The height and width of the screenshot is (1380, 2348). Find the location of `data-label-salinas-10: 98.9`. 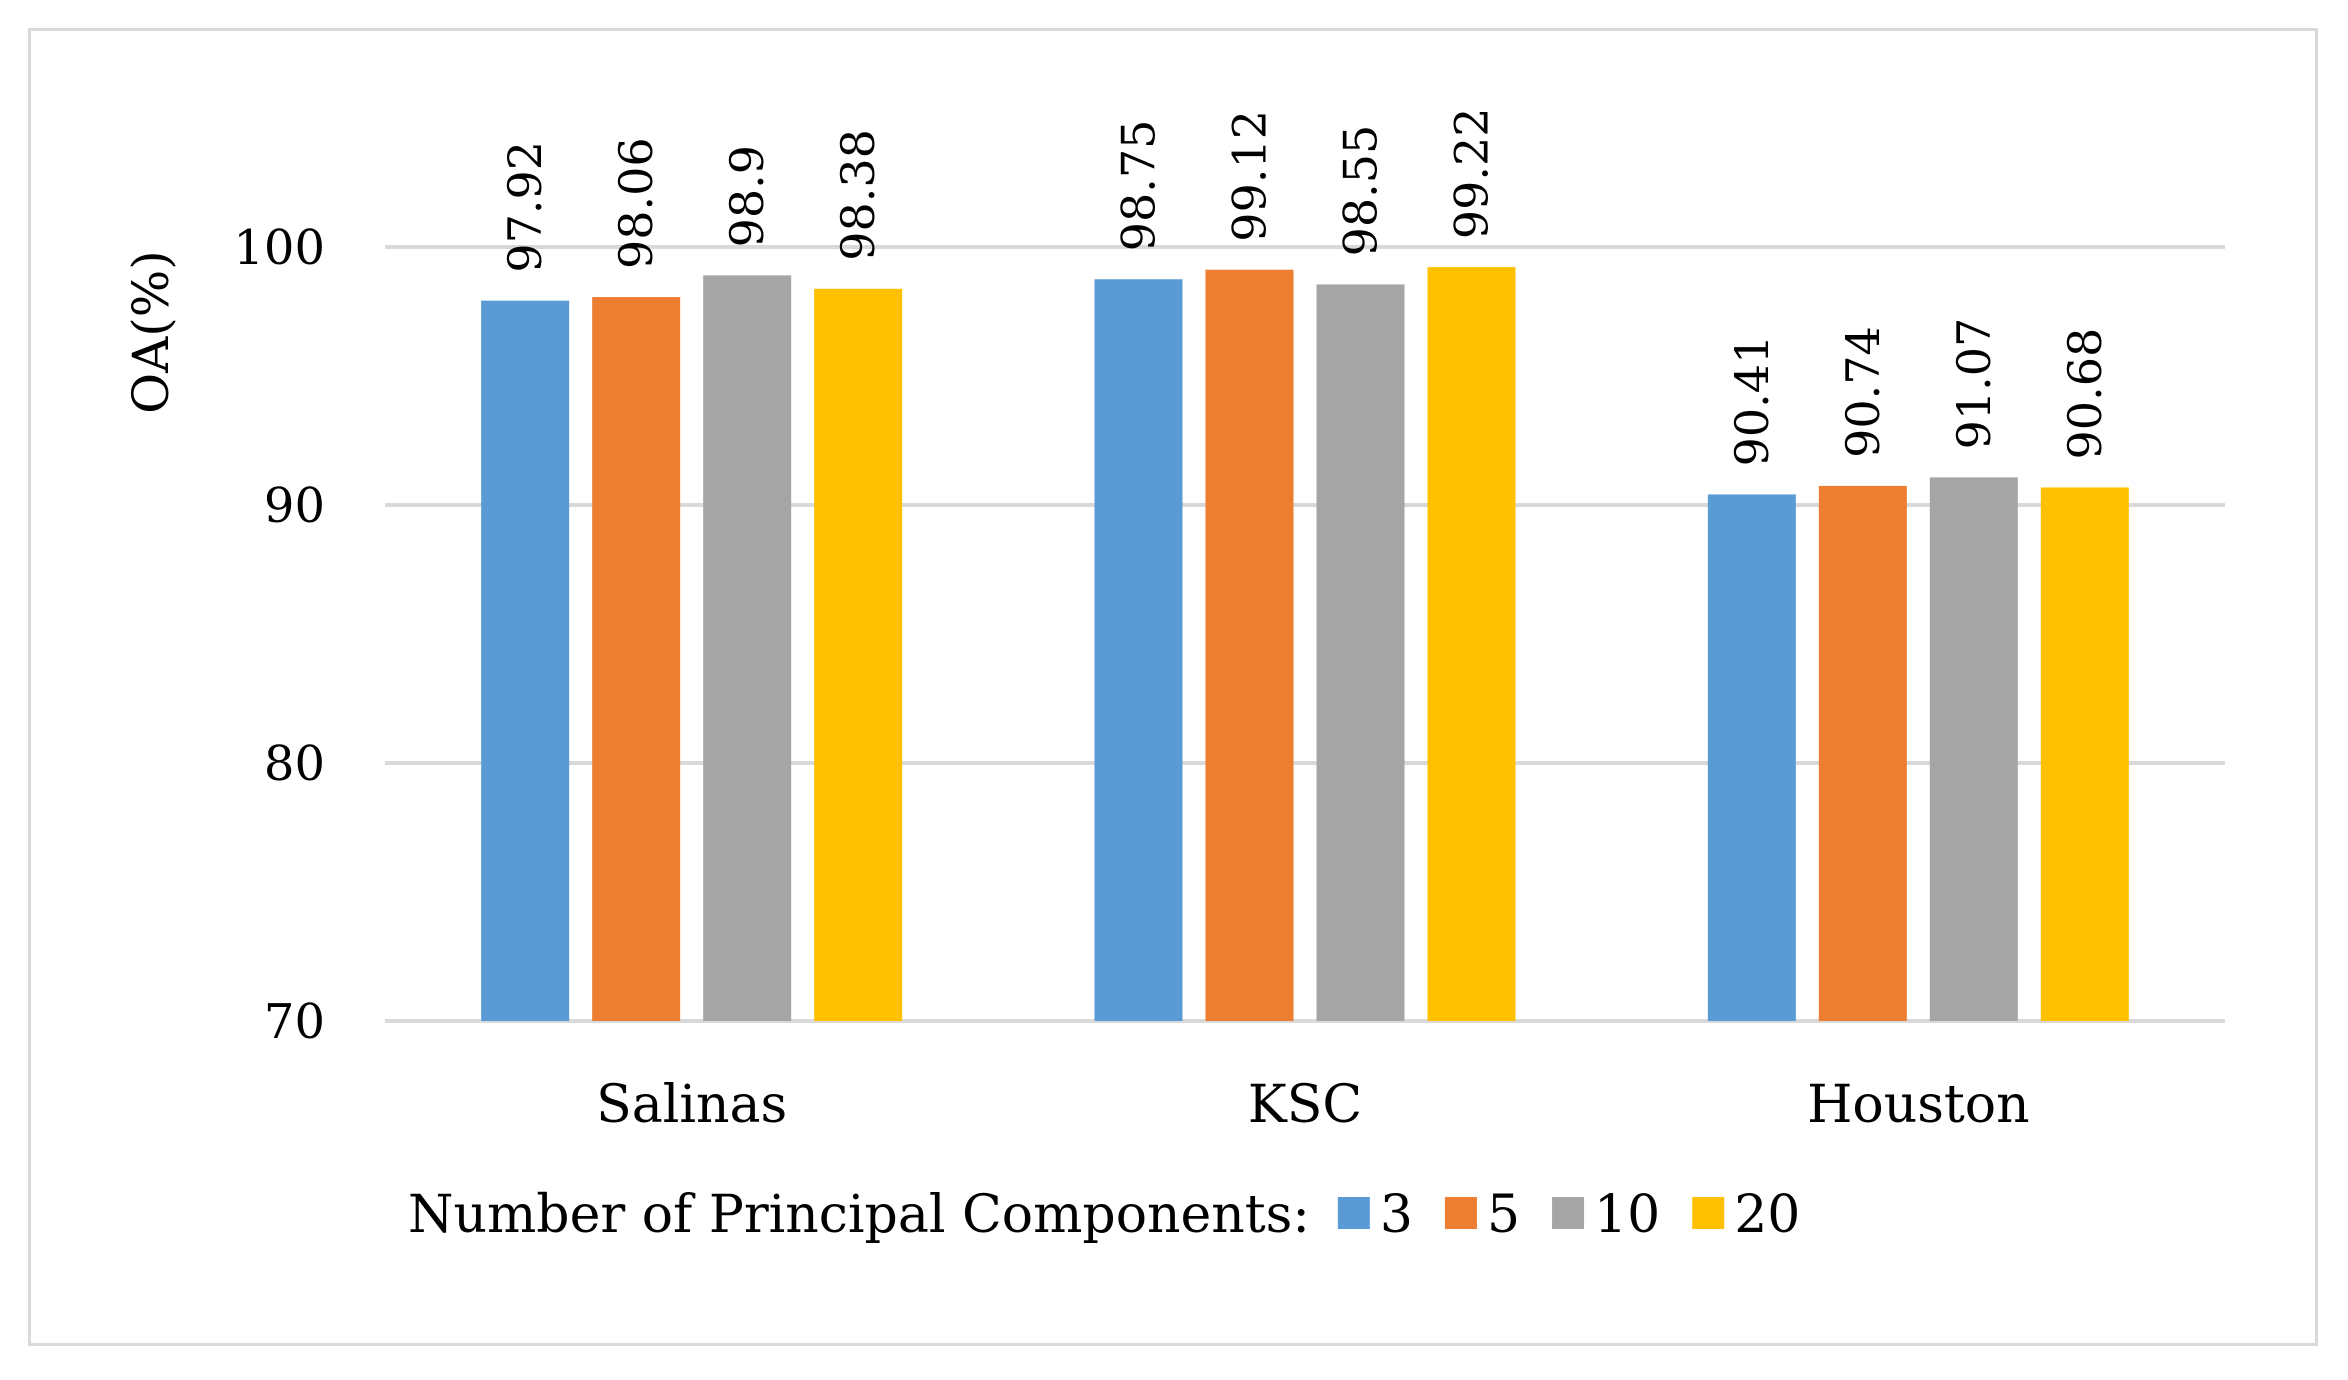

data-label-salinas-10: 98.9 is located at coordinates (747, 196).